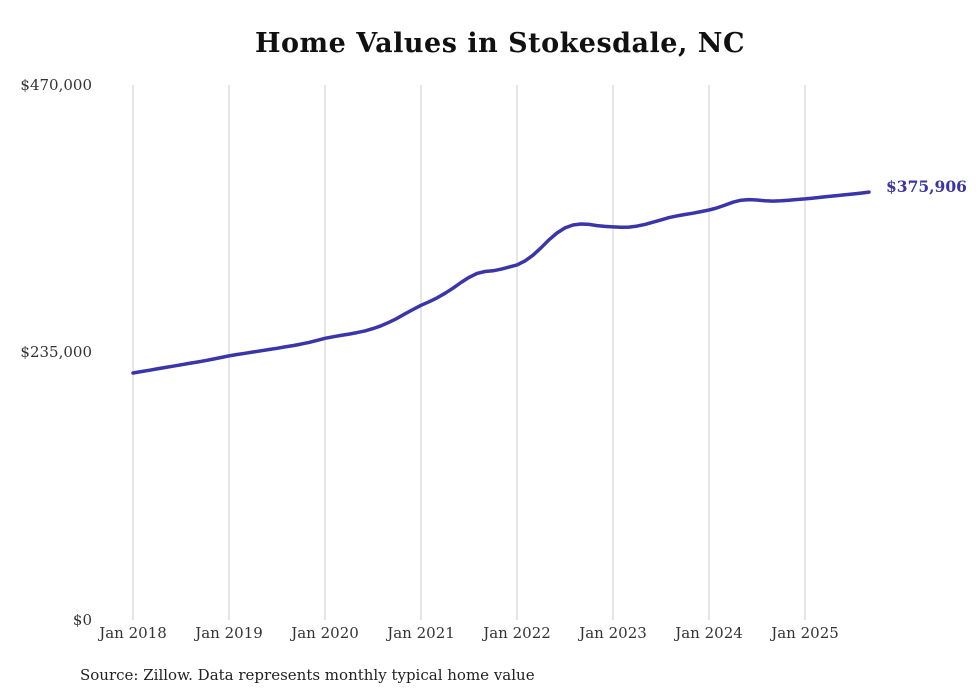 The height and width of the screenshot is (699, 980). Describe the element at coordinates (56, 352) in the screenshot. I see `y-axis-tick-label: $235,000` at that location.